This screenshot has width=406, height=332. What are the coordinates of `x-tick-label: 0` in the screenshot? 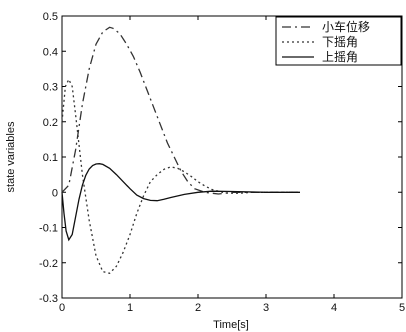 It's located at (62, 308).